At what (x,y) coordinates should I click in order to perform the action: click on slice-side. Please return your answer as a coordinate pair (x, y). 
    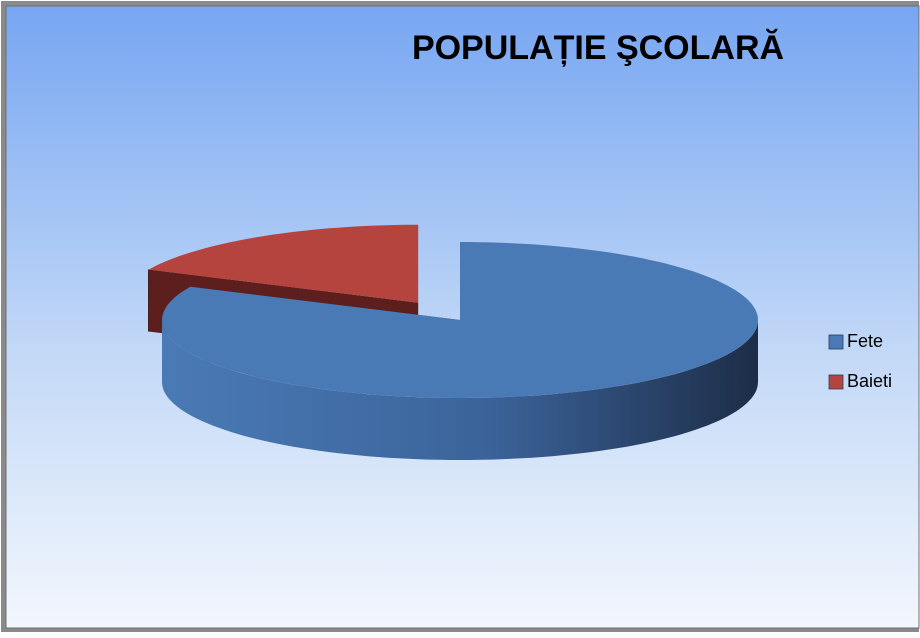
    Looking at the image, I should click on (460, 390).